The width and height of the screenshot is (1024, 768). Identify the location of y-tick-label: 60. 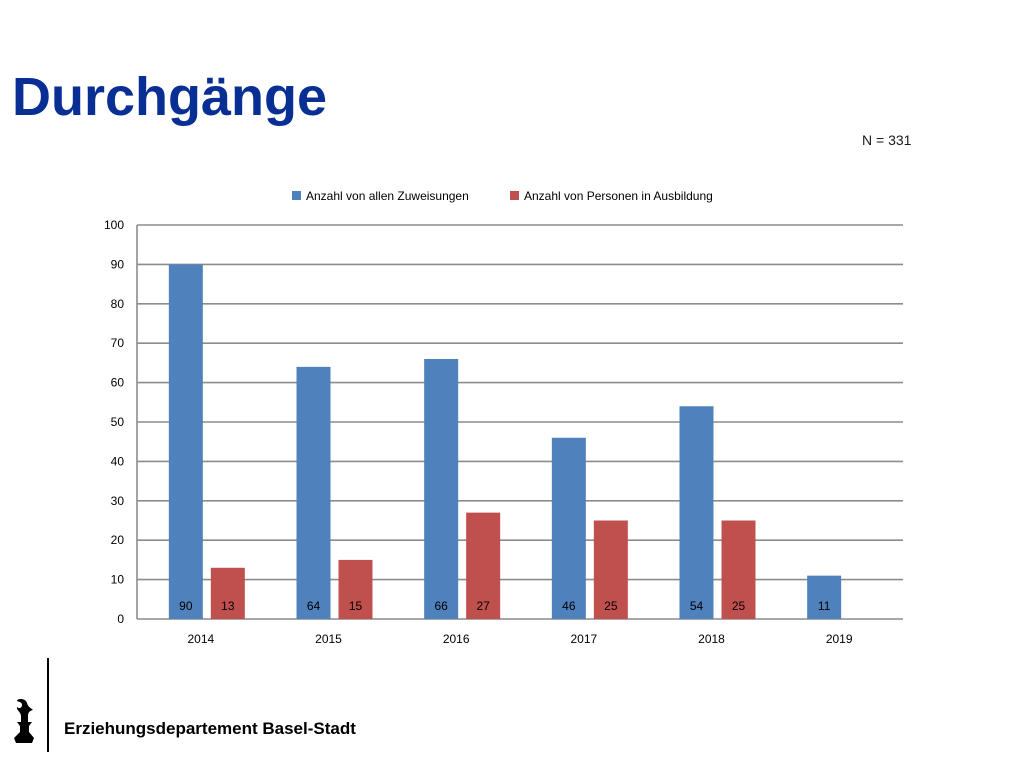
(118, 383).